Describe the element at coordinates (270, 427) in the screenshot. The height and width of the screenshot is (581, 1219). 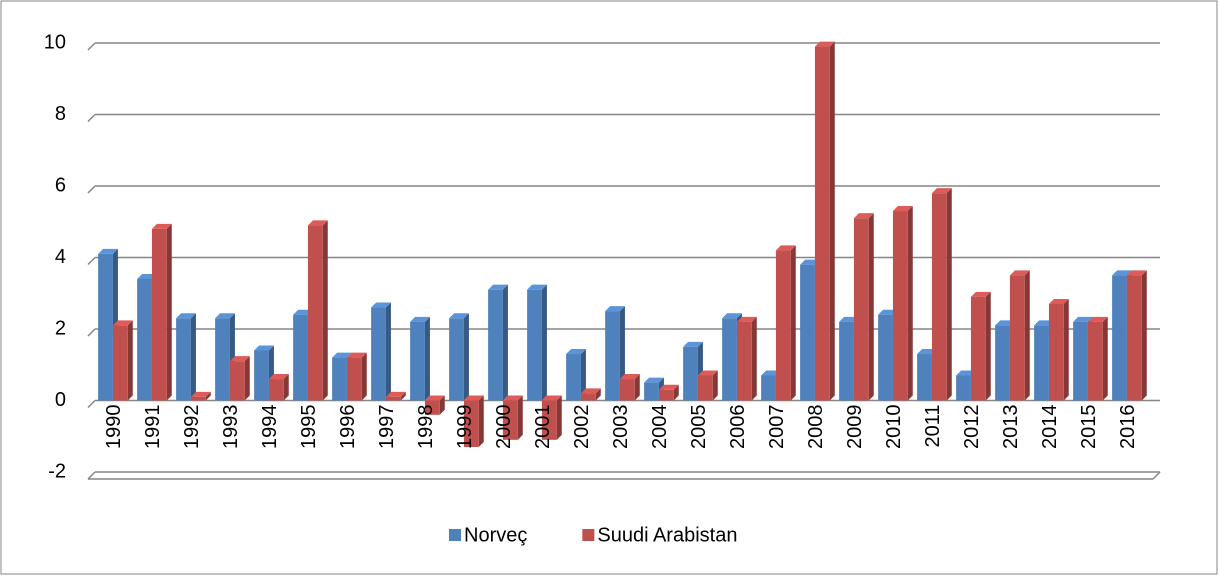
I see `x-tick-label: 1994` at that location.